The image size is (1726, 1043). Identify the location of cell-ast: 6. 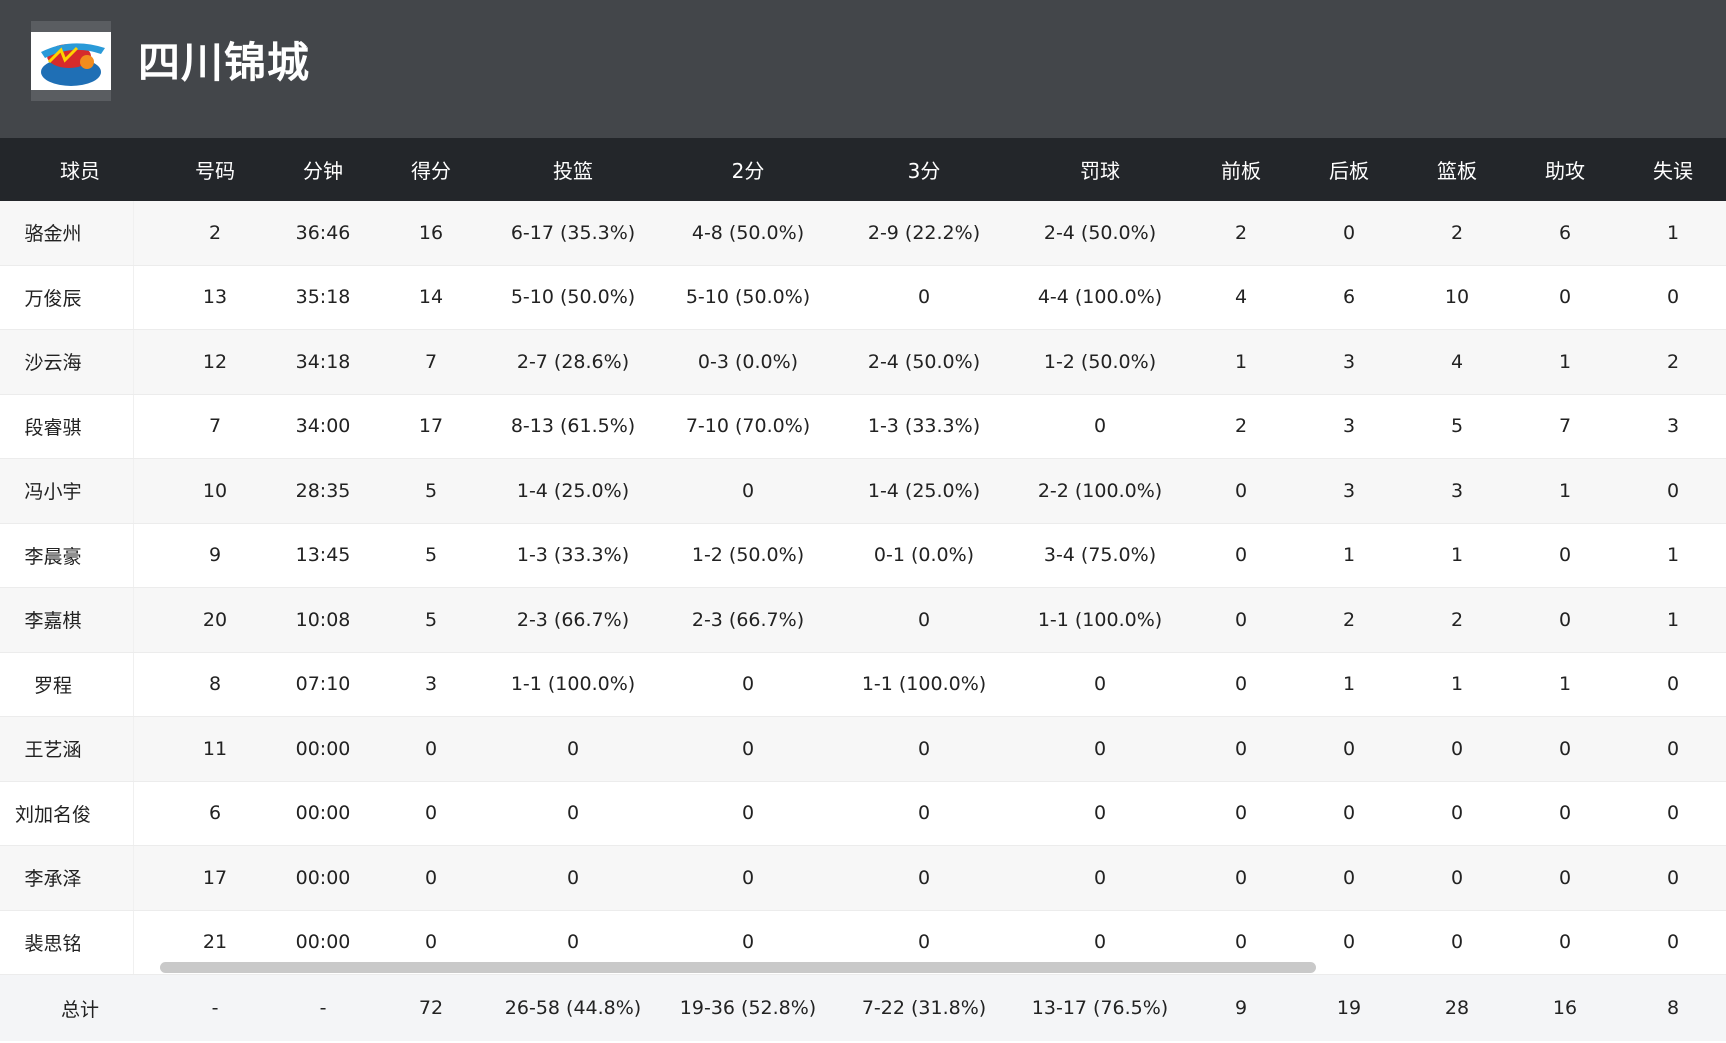
(1565, 232).